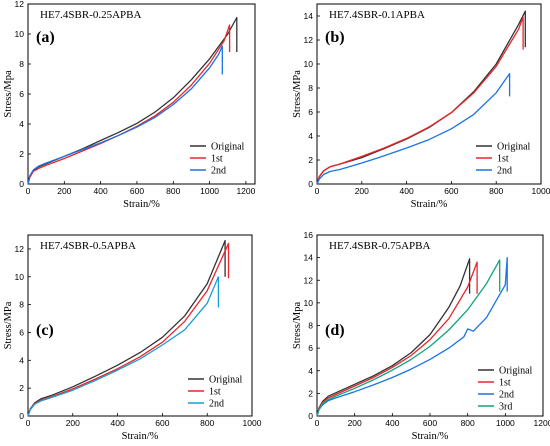  Describe the element at coordinates (45, 37) in the screenshot. I see `panel-label: (a)` at that location.